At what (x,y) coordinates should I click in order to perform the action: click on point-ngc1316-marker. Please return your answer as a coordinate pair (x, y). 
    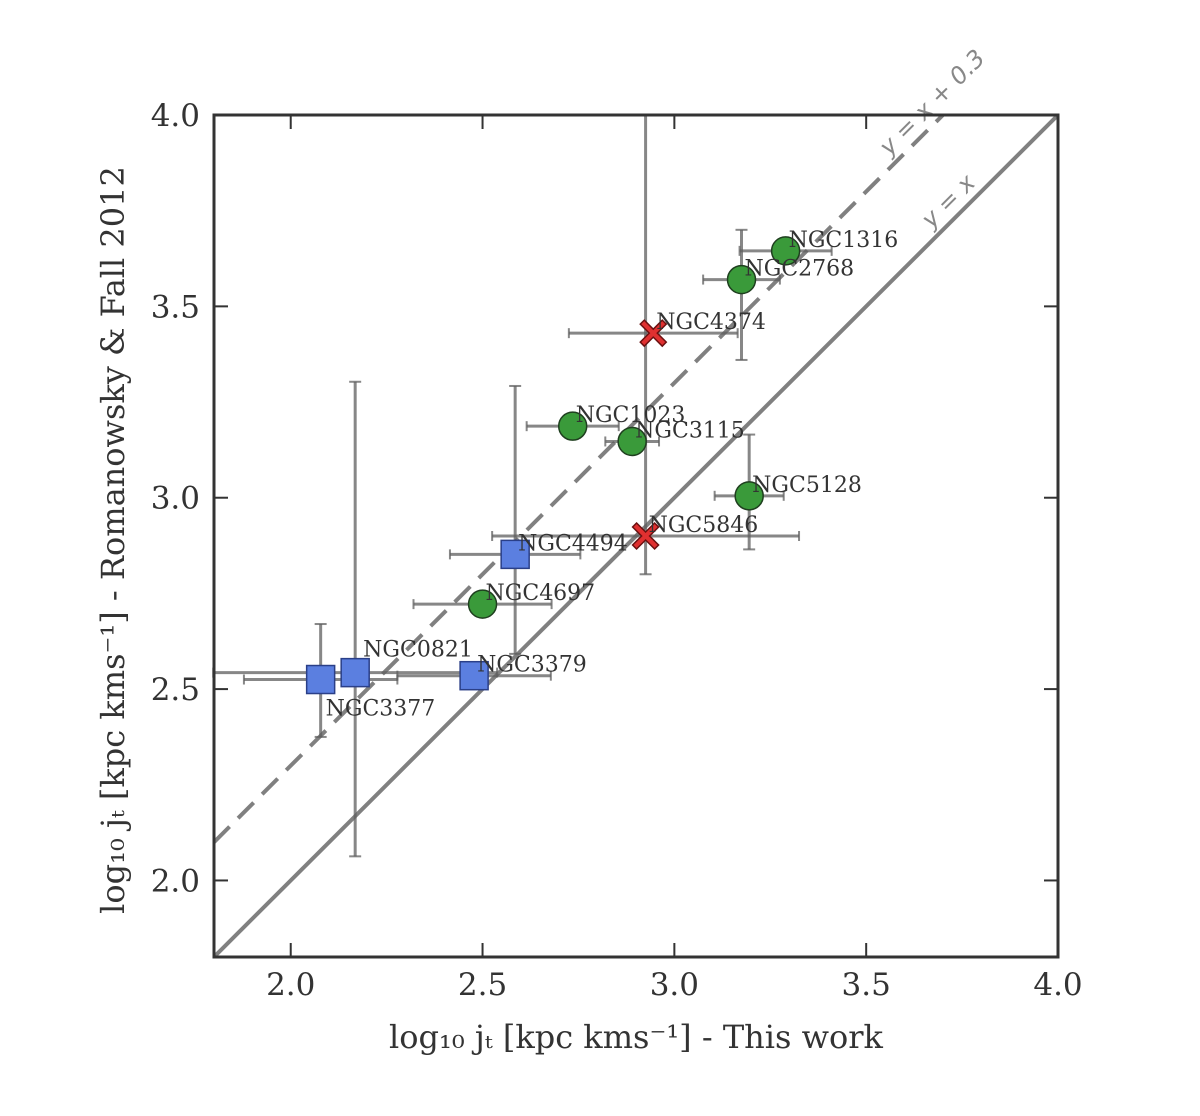
    Looking at the image, I should click on (785, 251).